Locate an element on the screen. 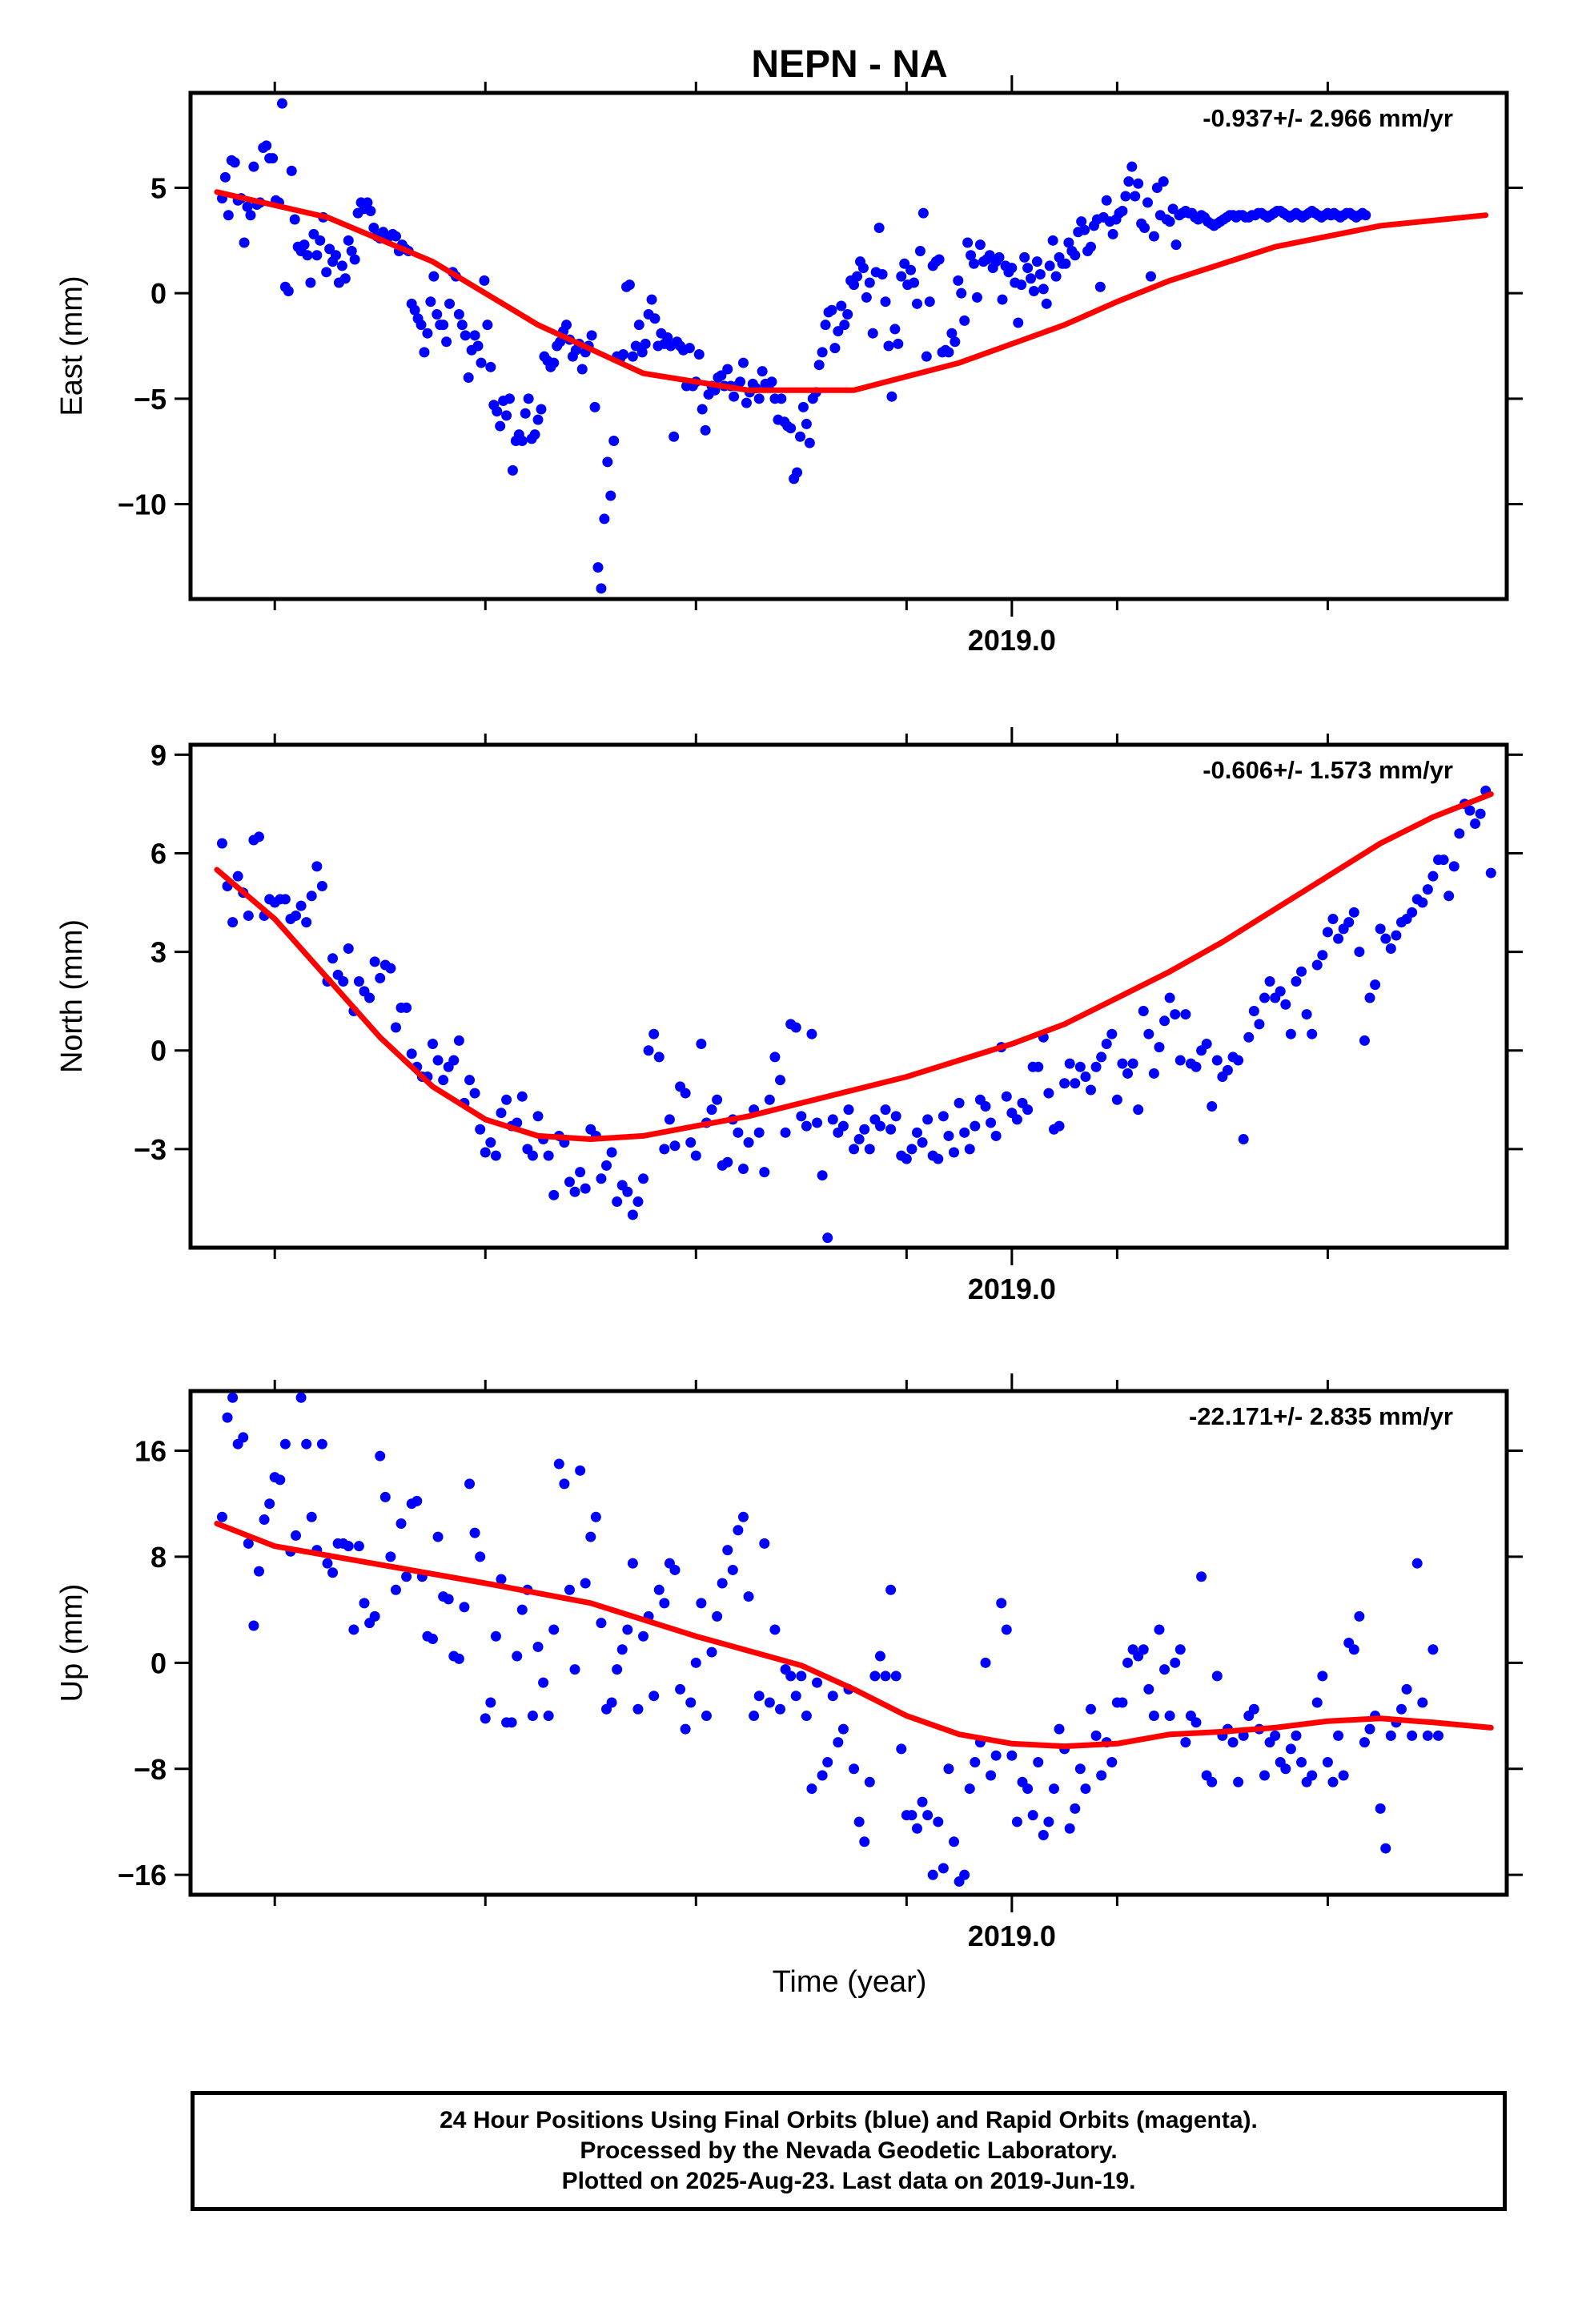 The image size is (1582, 2324). chart-title: NEPN - NA is located at coordinates (849, 64).